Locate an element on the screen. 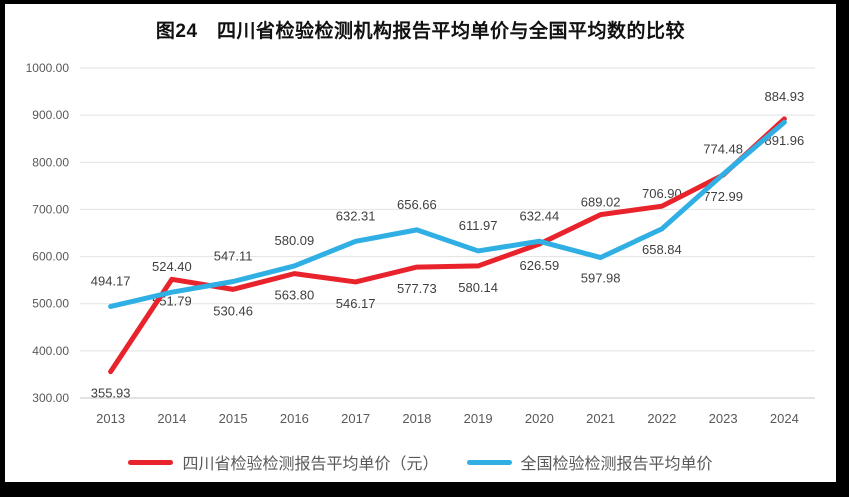 This screenshot has width=849, height=497. data-label: 884.93 is located at coordinates (784, 96).